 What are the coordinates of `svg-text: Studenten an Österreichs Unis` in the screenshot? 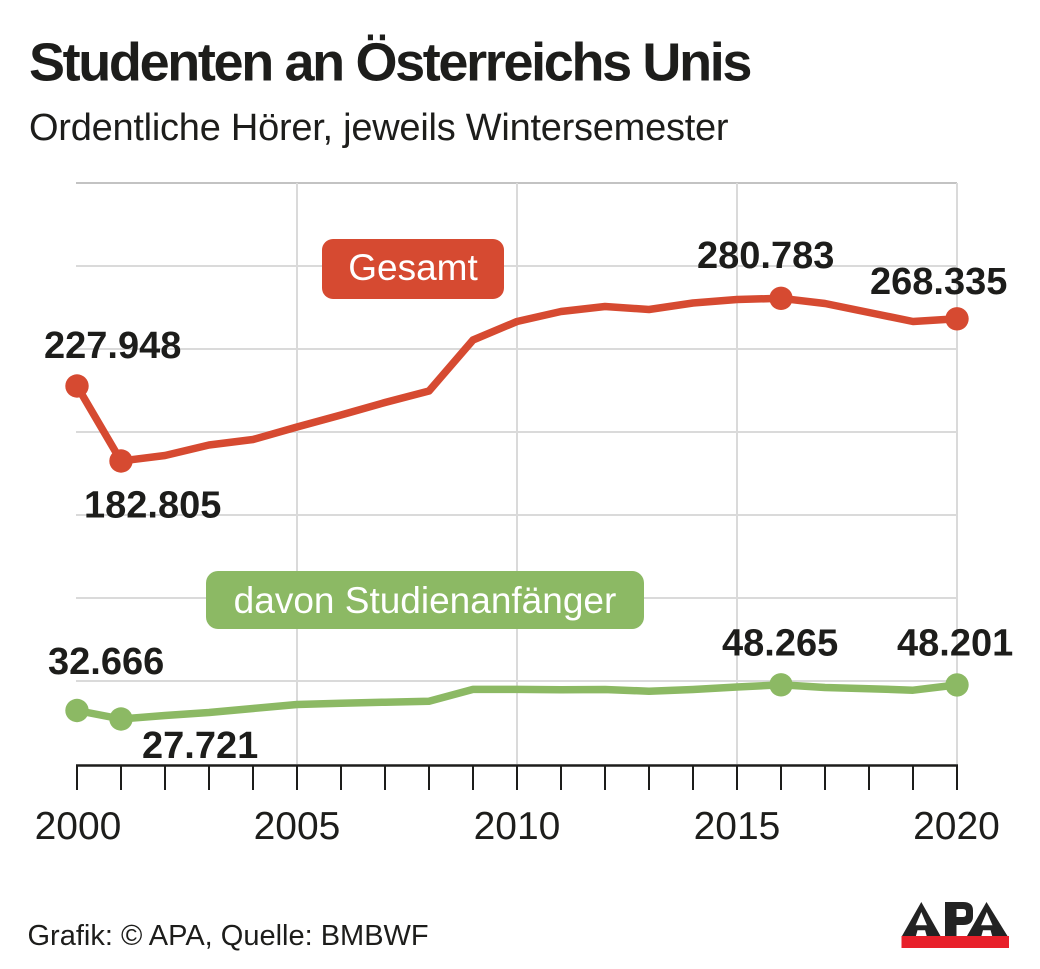 It's located at (389, 63).